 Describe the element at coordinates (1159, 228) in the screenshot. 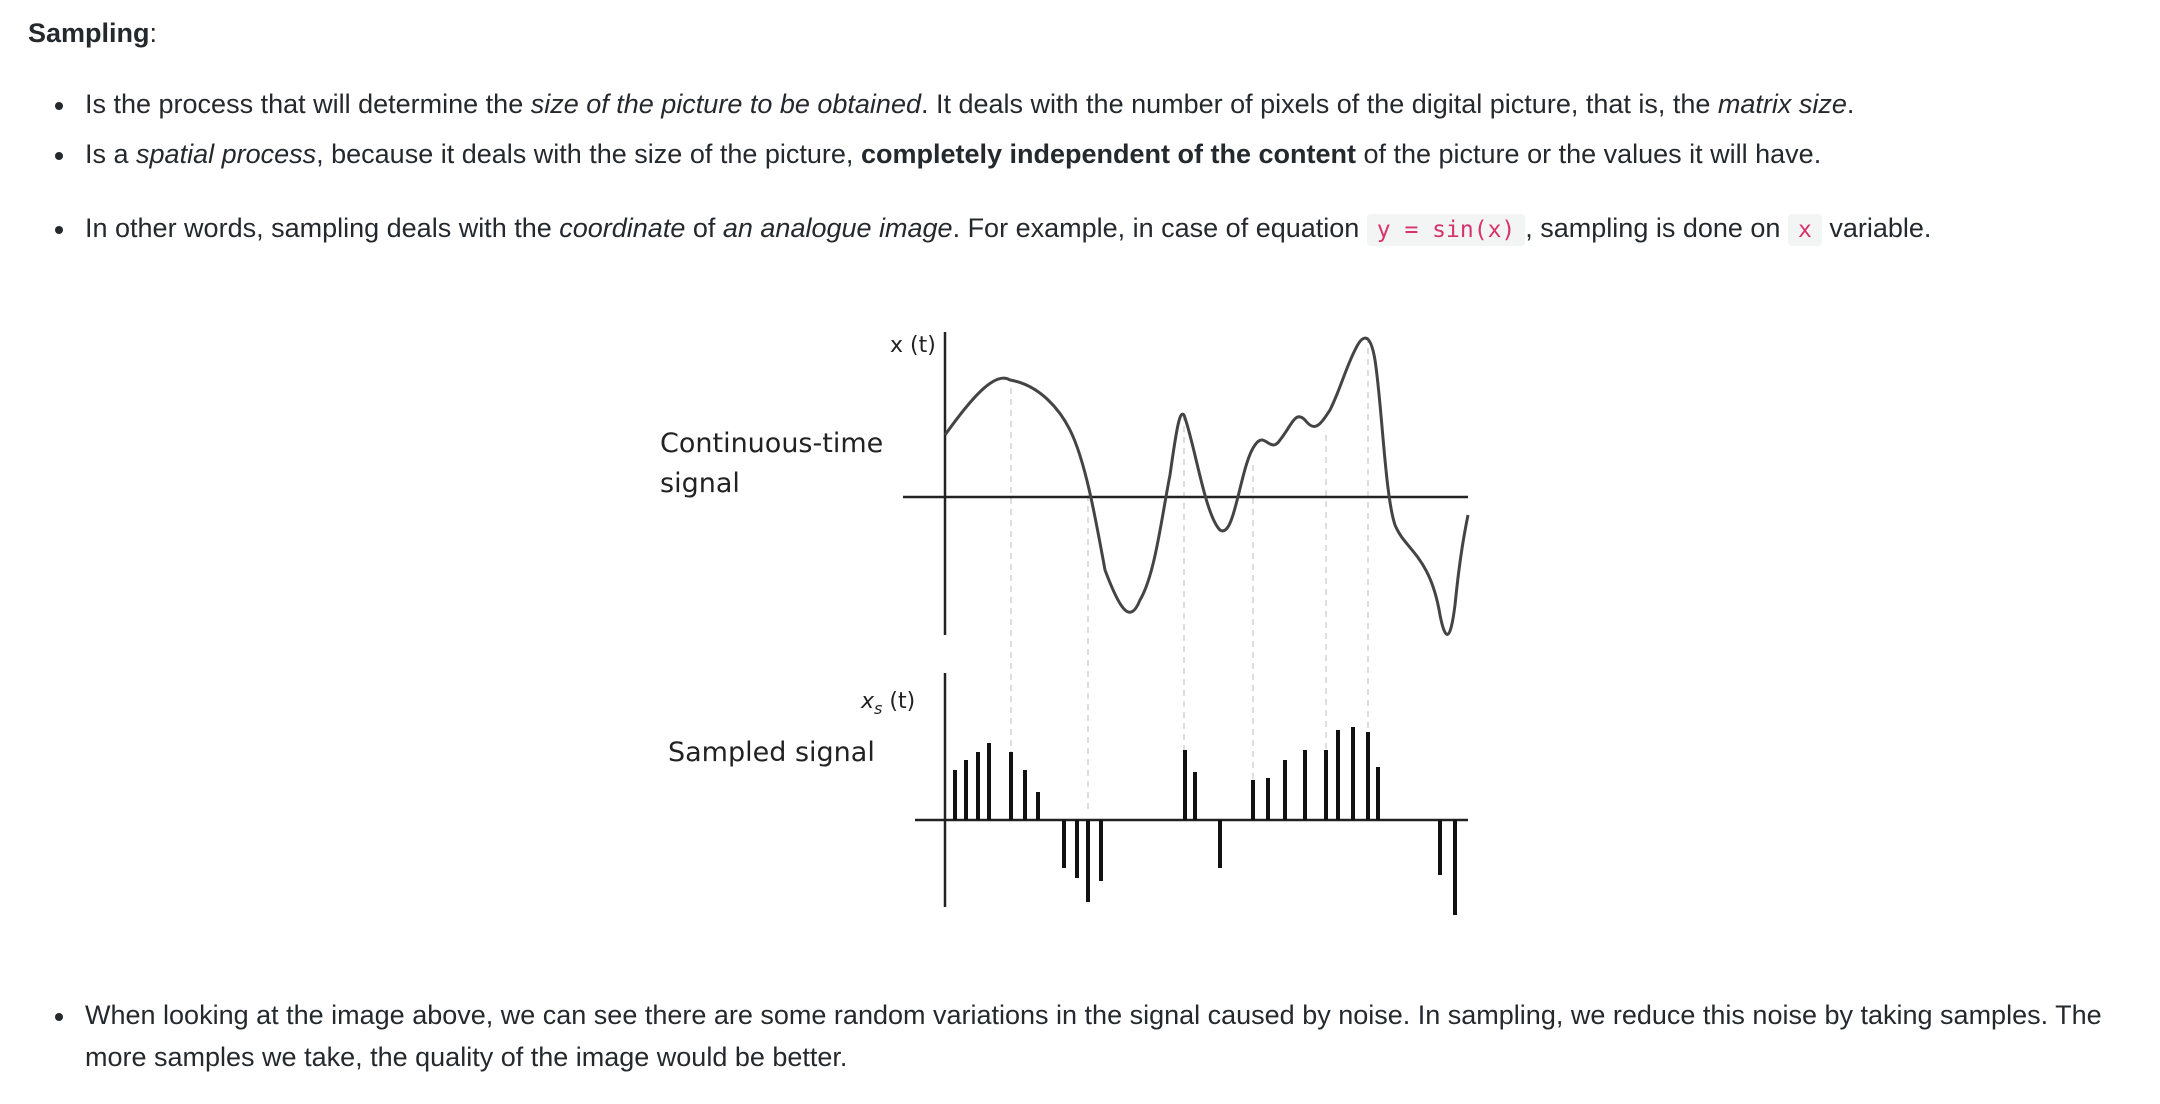

I see `text-run: . For example, in case of equation` at that location.